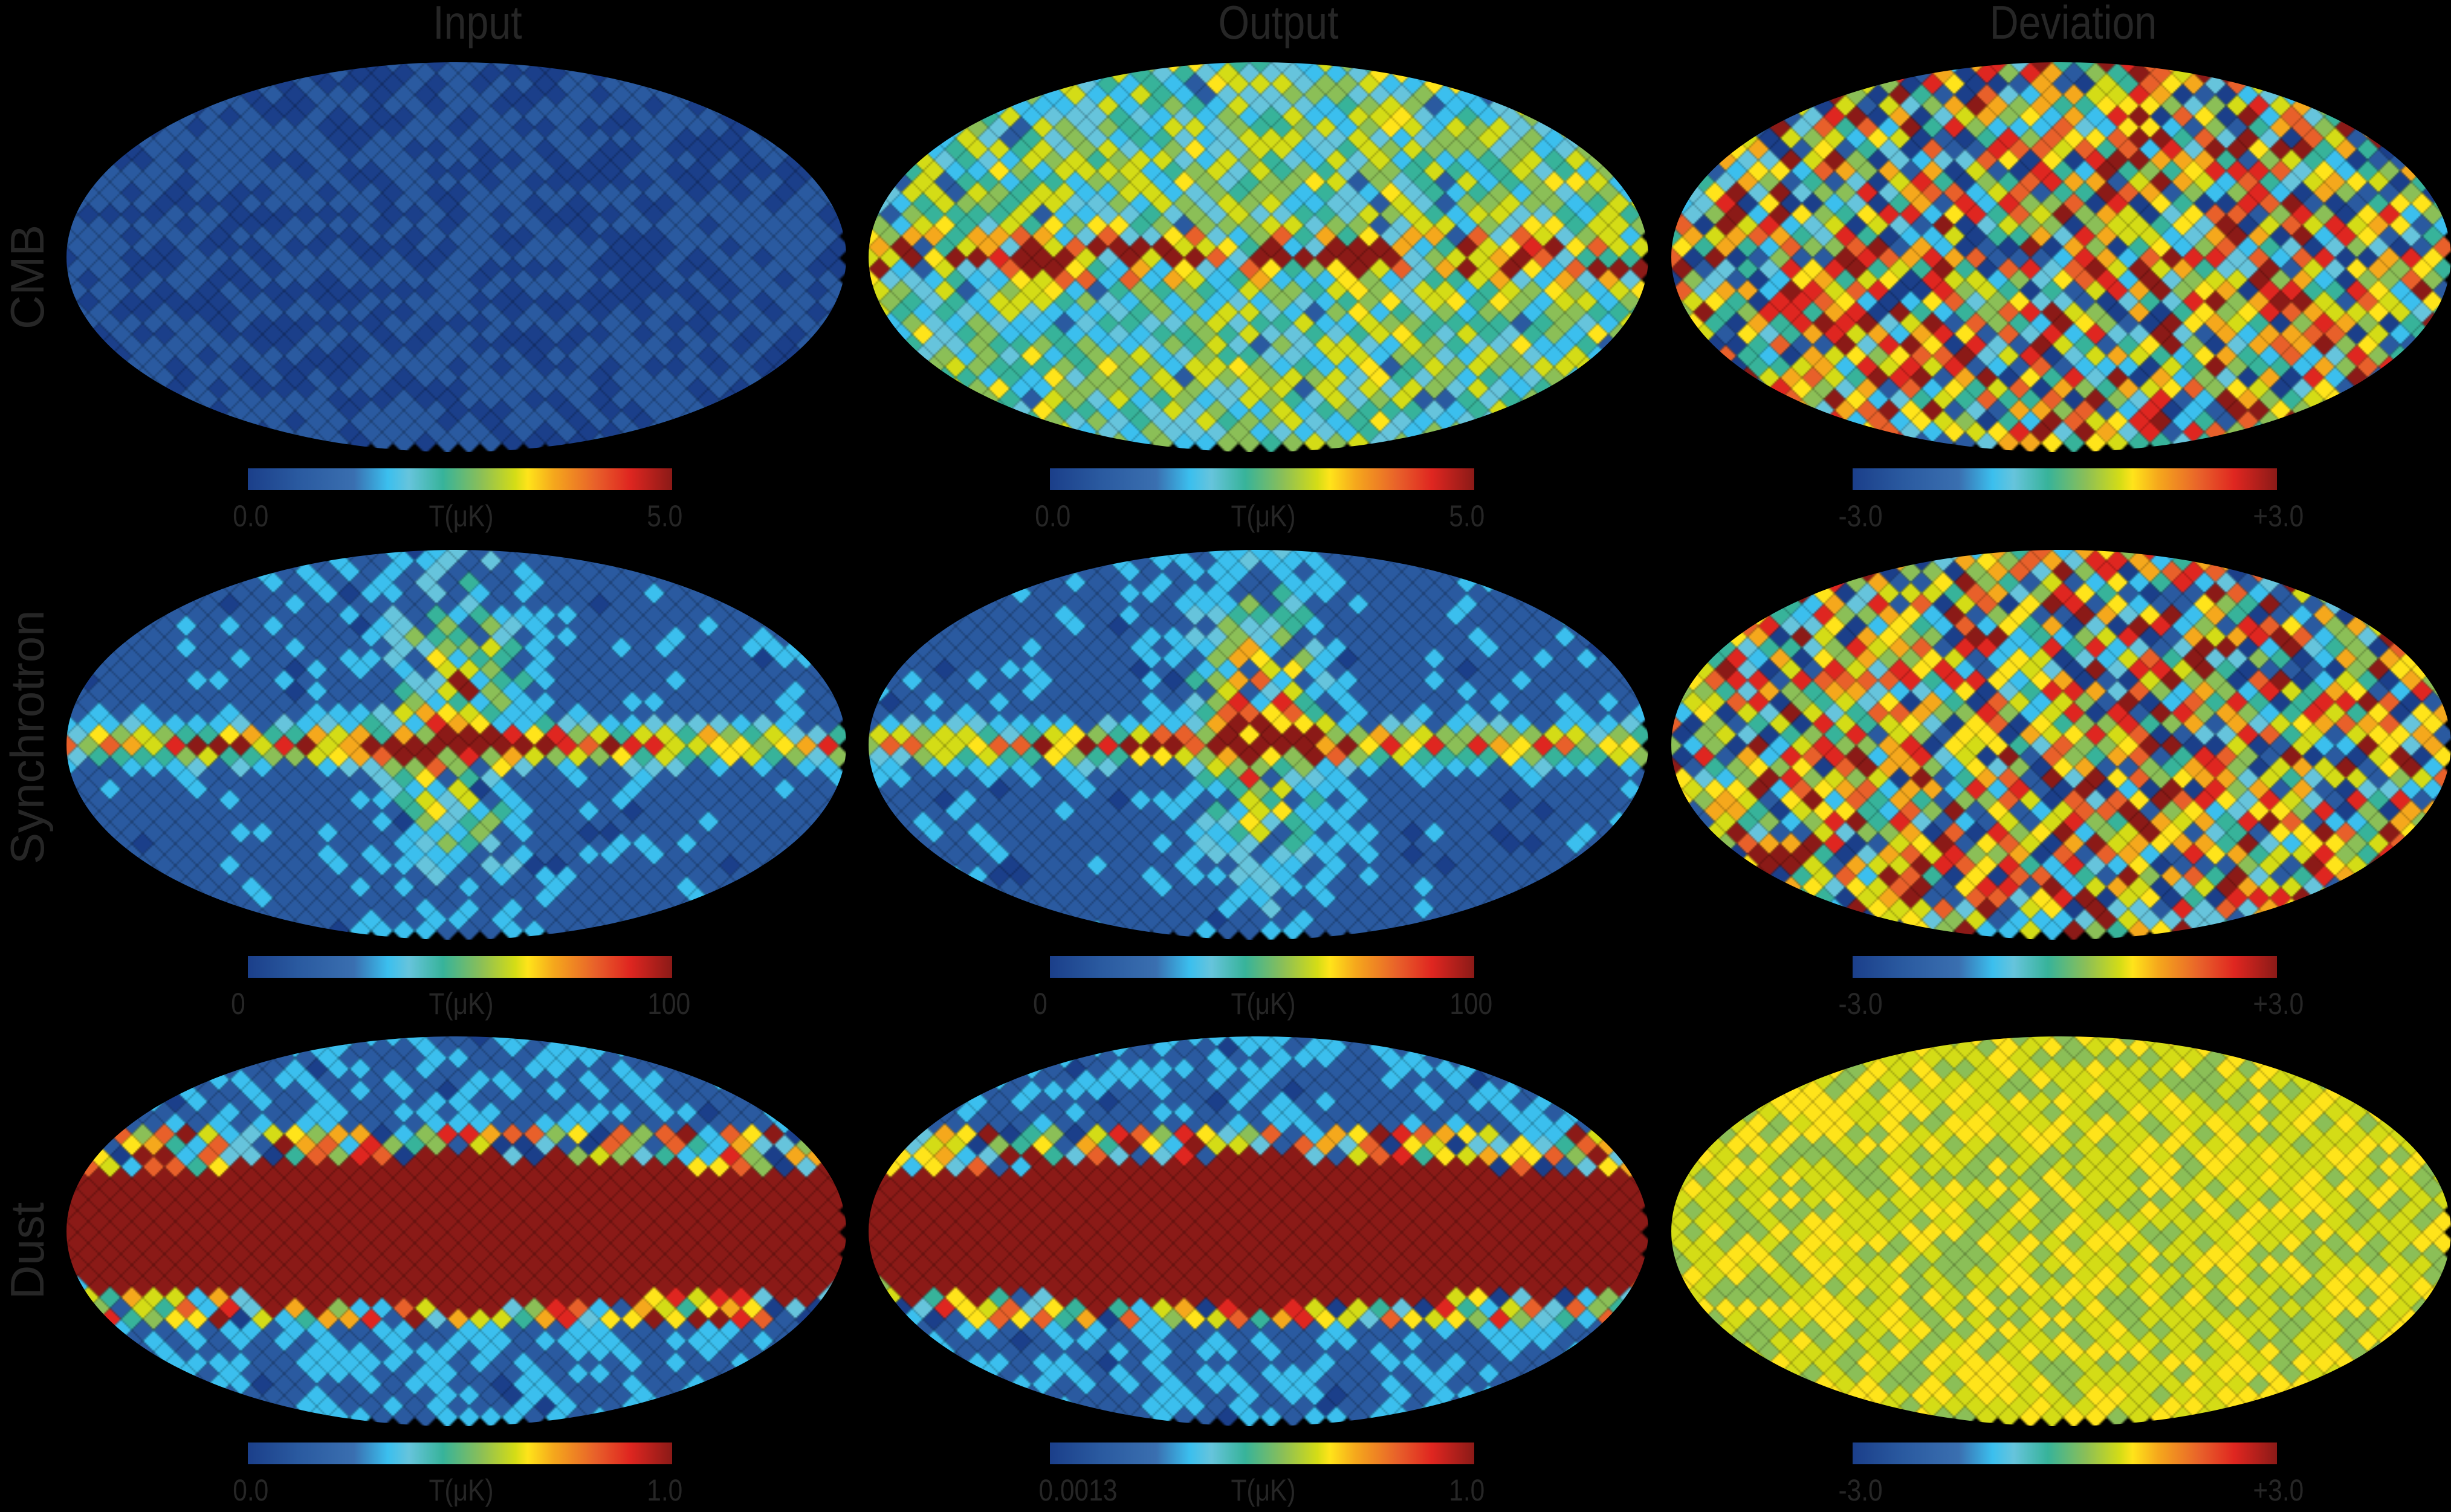 The height and width of the screenshot is (1512, 2451). Describe the element at coordinates (2061, 1231) in the screenshot. I see `map-dust-deviation` at that location.